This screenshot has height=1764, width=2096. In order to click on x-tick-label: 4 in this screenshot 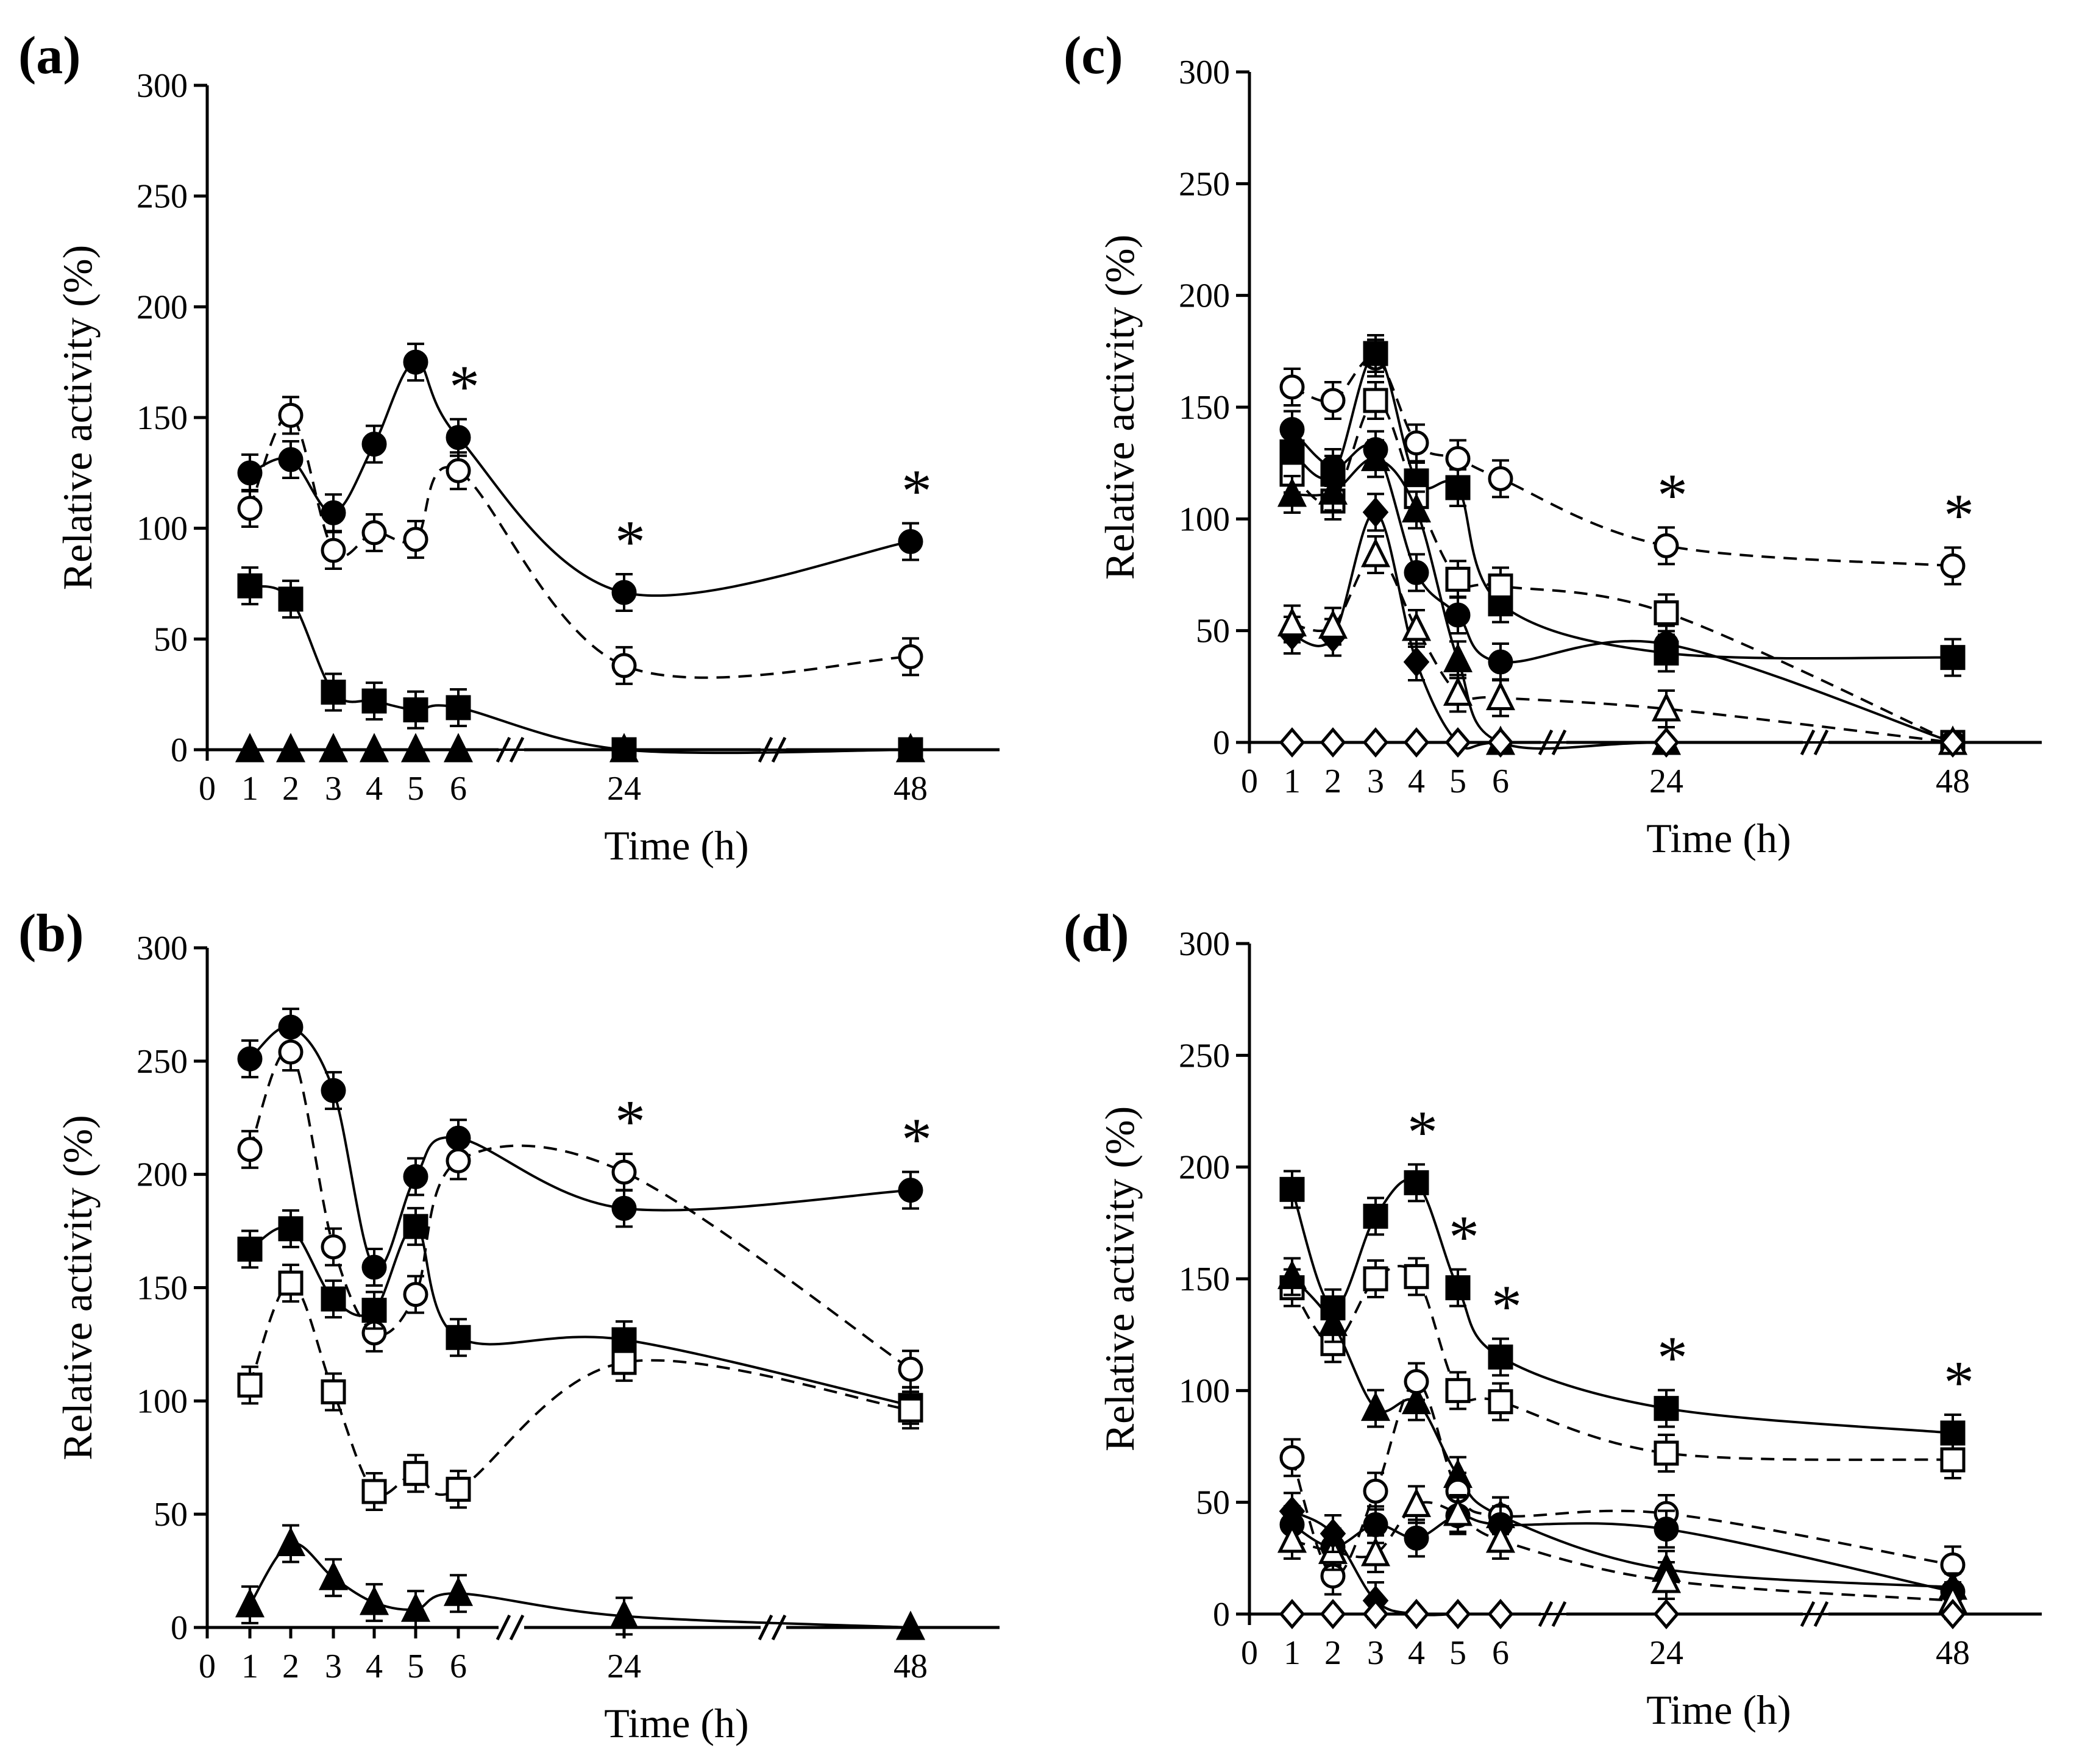, I will do `click(374, 789)`.